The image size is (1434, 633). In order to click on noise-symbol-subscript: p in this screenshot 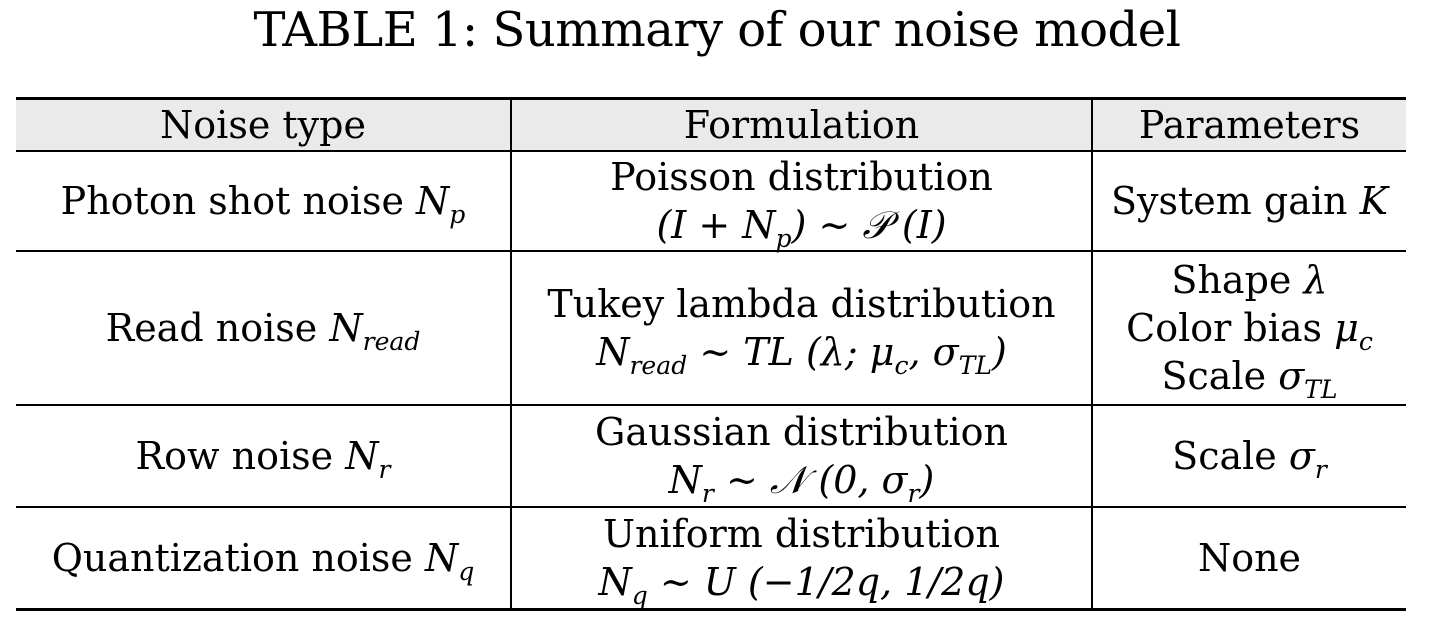, I will do `click(457, 214)`.